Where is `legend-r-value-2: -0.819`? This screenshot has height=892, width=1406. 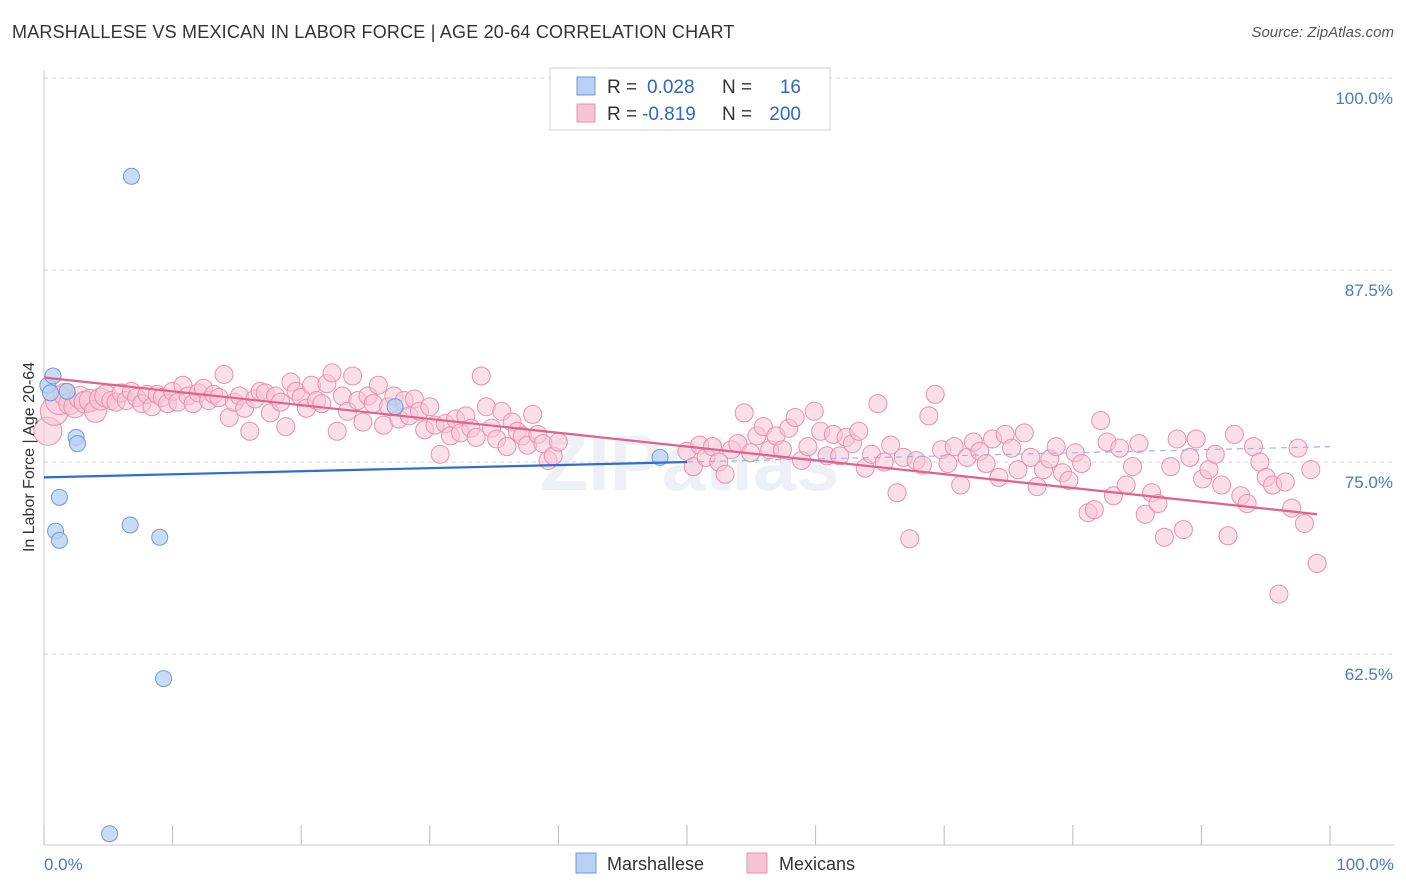
legend-r-value-2: -0.819 is located at coordinates (669, 114).